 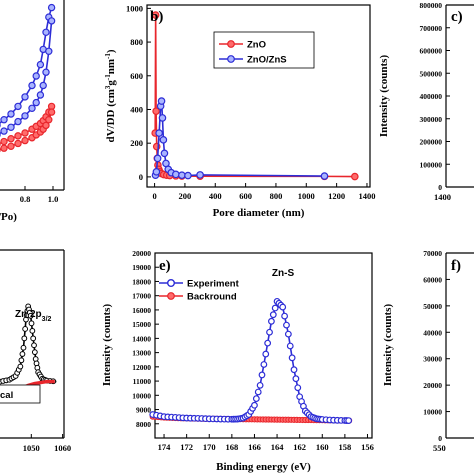 What do you see at coordinates (384, 96) in the screenshot?
I see `panel-c-y-axis-label: Intensity (counts)` at bounding box center [384, 96].